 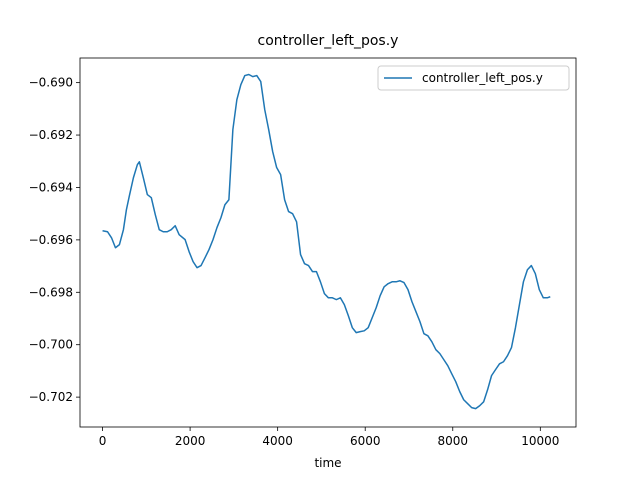 What do you see at coordinates (482, 78) in the screenshot?
I see `legend-label: controller_left_pos.y` at bounding box center [482, 78].